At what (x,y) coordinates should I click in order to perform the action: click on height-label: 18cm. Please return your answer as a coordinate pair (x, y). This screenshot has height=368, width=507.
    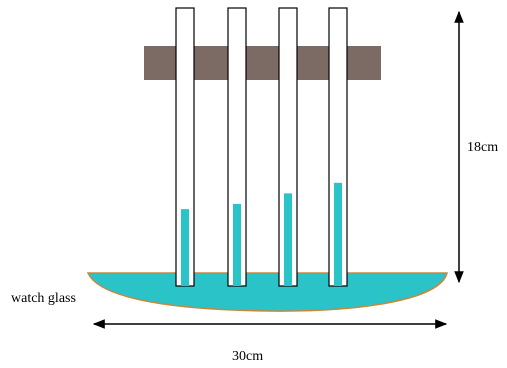
    Looking at the image, I should click on (482, 147).